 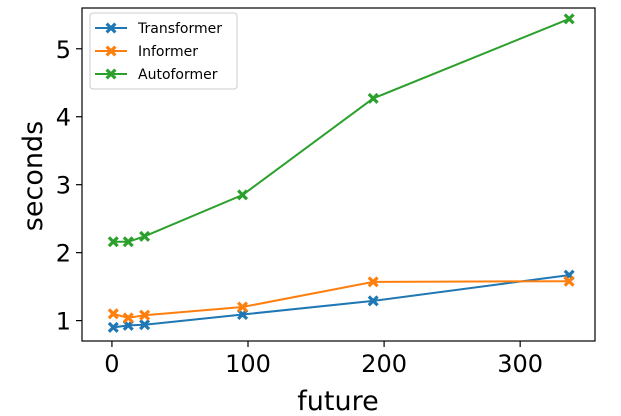 What do you see at coordinates (63, 118) in the screenshot?
I see `y-tick-label: 4` at bounding box center [63, 118].